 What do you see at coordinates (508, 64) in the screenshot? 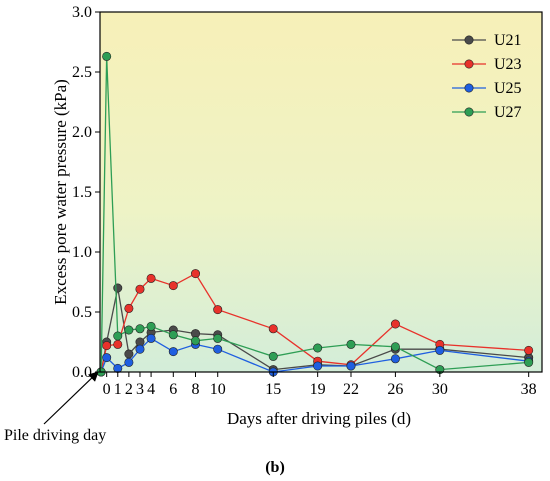
I see `legend-label-u23: U23` at bounding box center [508, 64].